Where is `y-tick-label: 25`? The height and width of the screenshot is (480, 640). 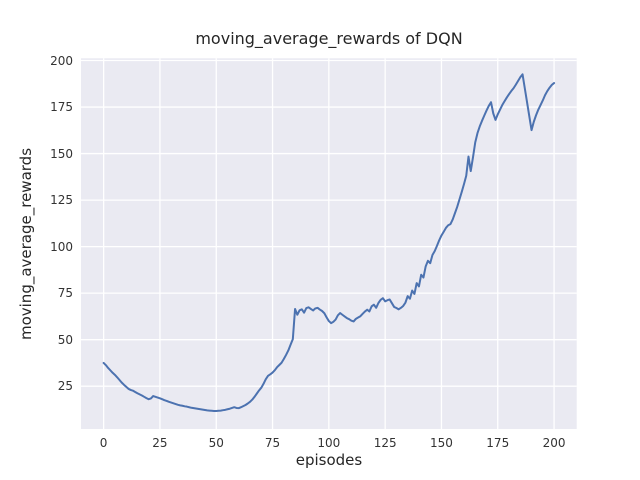
y-tick-label: 25 is located at coordinates (65, 386).